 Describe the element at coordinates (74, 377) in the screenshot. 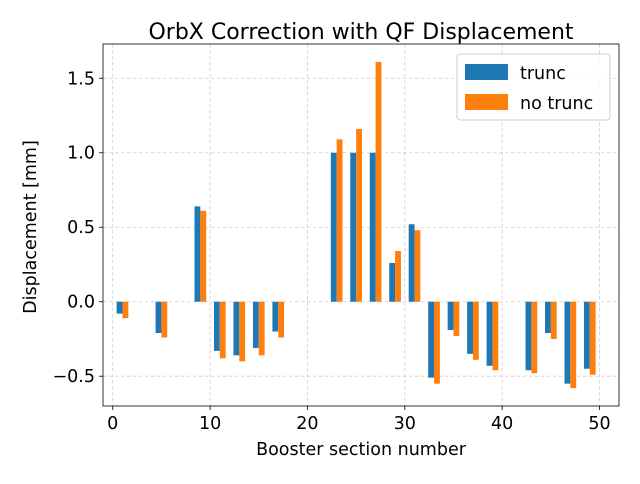

I see `y-tick-label: −0.5` at that location.